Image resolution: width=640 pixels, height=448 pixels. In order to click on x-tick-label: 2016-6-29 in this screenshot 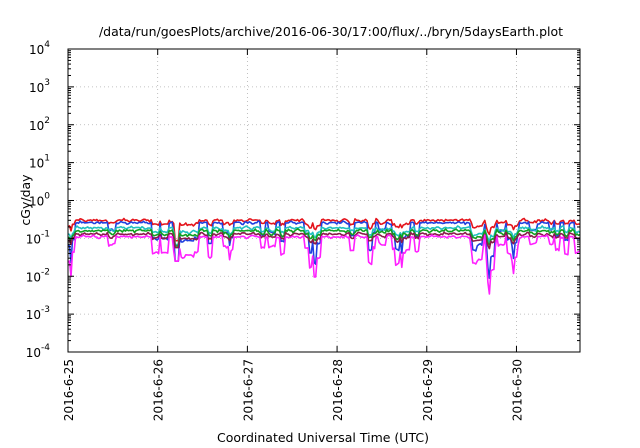, I will do `click(428, 390)`.